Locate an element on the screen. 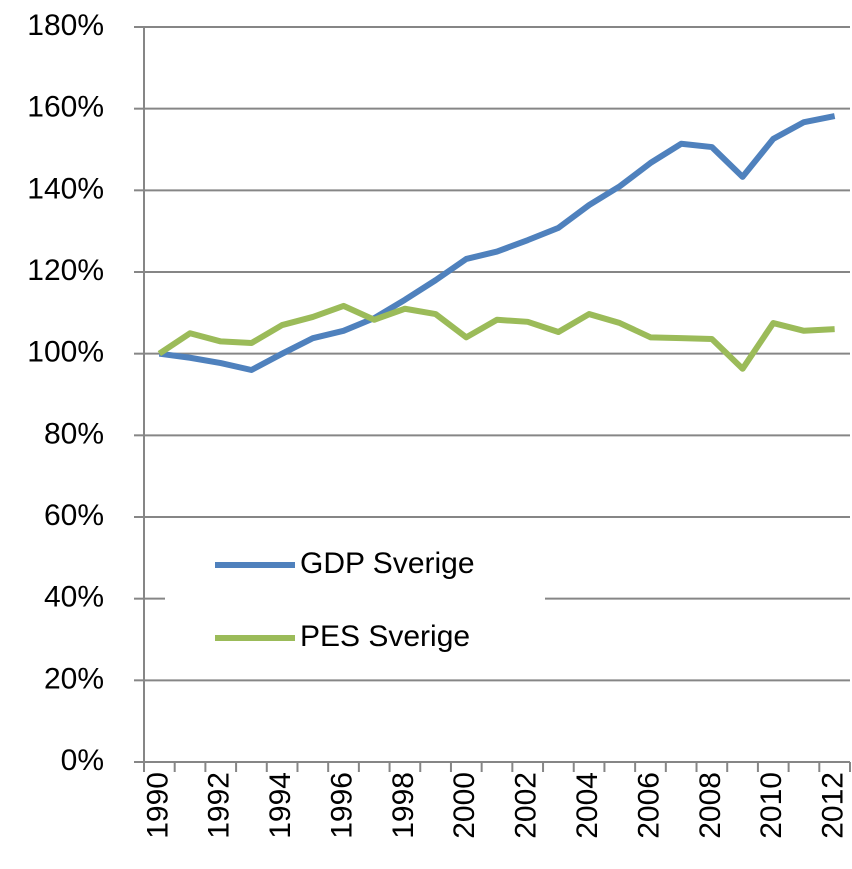 The height and width of the screenshot is (869, 852). x-tick-label: 2006 is located at coordinates (648, 805).